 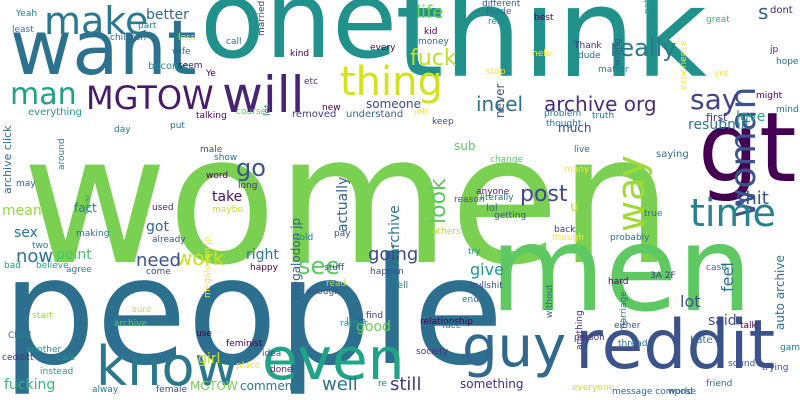 What do you see at coordinates (633, 344) in the screenshot?
I see `word-thread: thread` at bounding box center [633, 344].